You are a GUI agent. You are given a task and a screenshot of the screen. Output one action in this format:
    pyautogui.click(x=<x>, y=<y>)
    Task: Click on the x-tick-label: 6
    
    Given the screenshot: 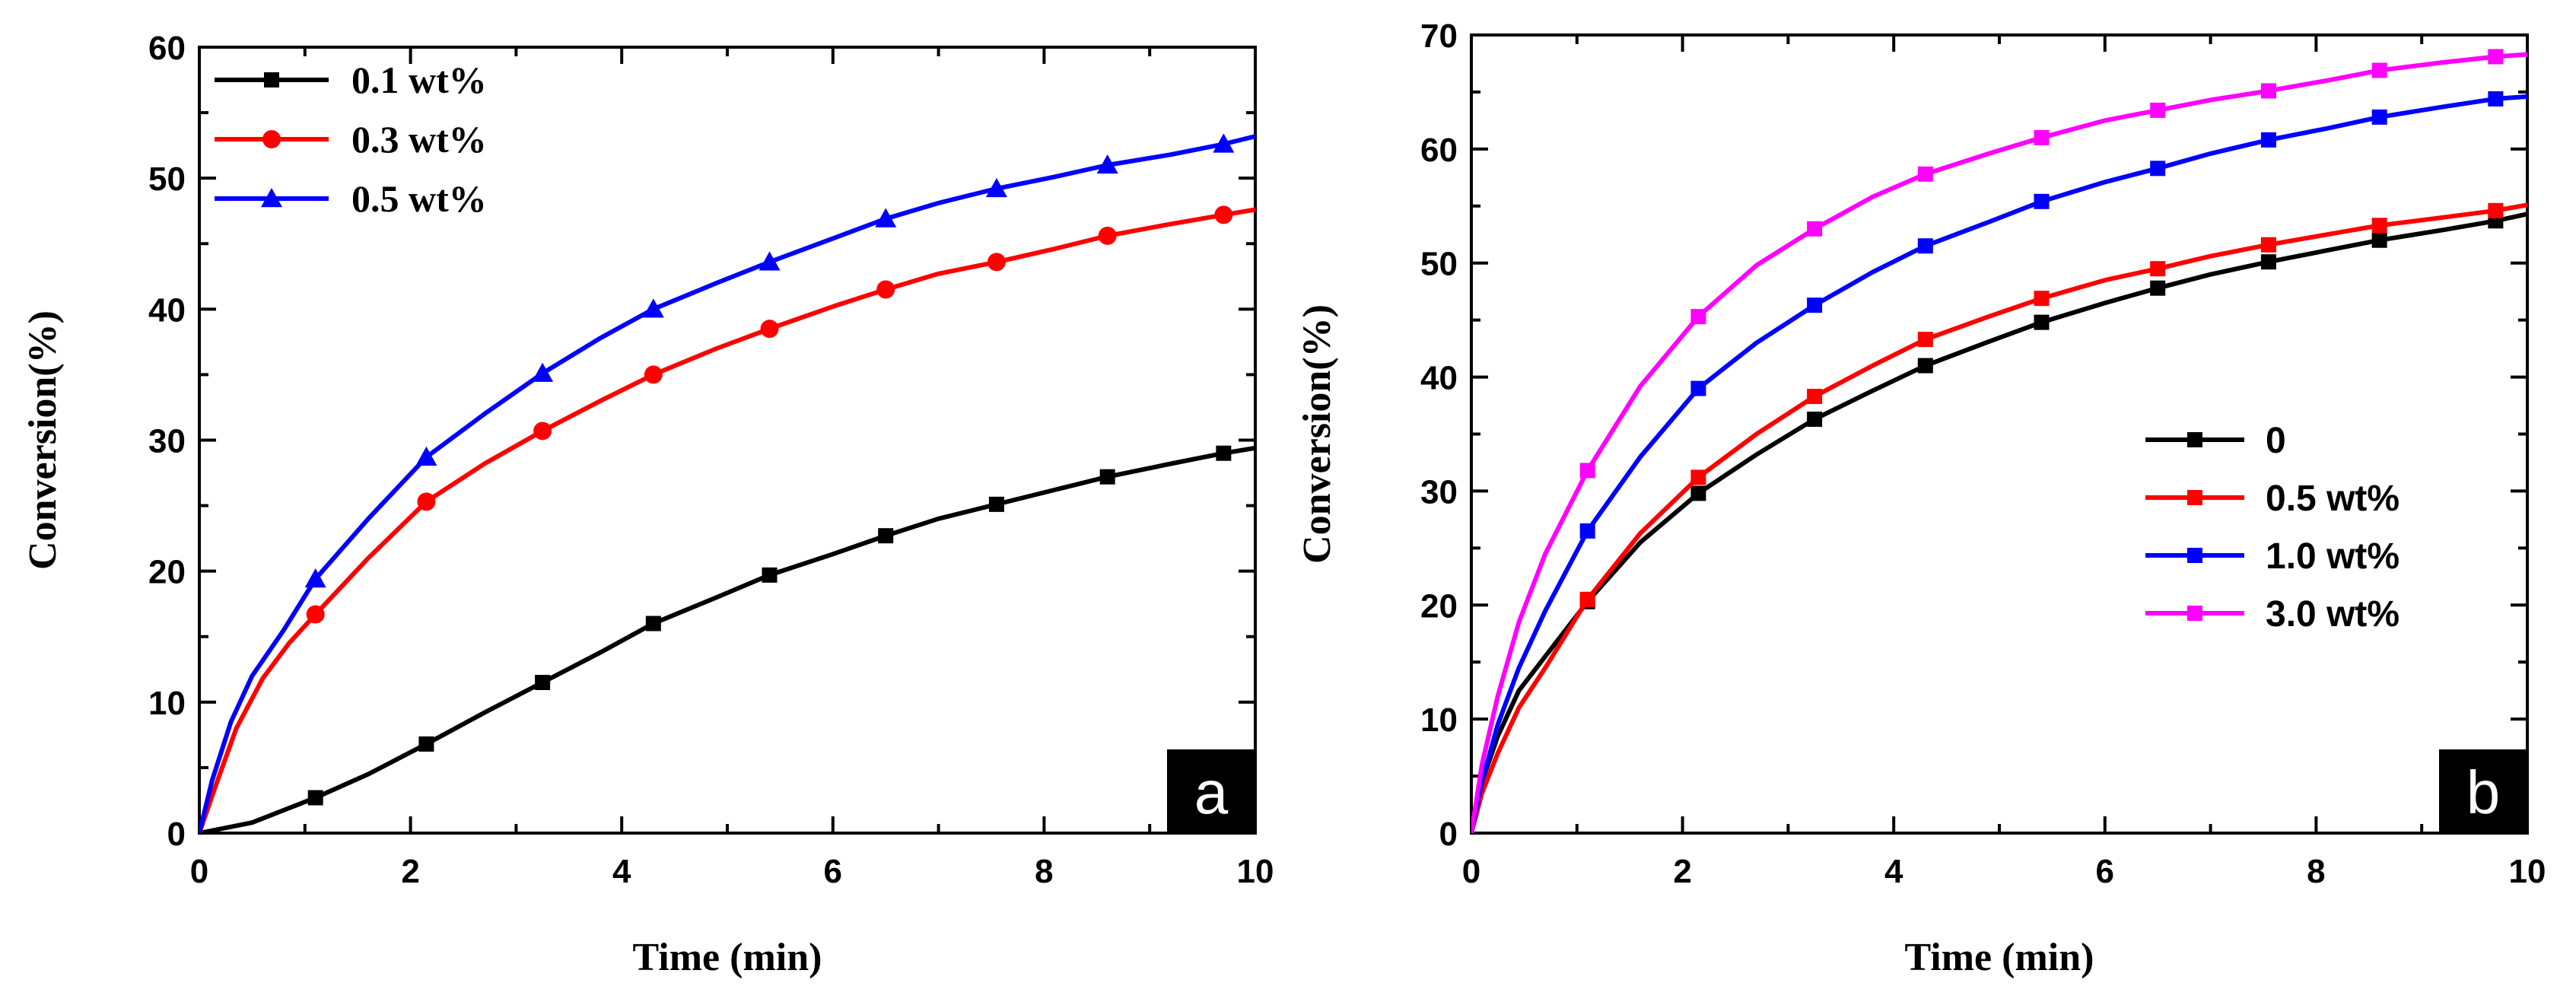 What is the action you would take?
    pyautogui.click(x=2105, y=872)
    